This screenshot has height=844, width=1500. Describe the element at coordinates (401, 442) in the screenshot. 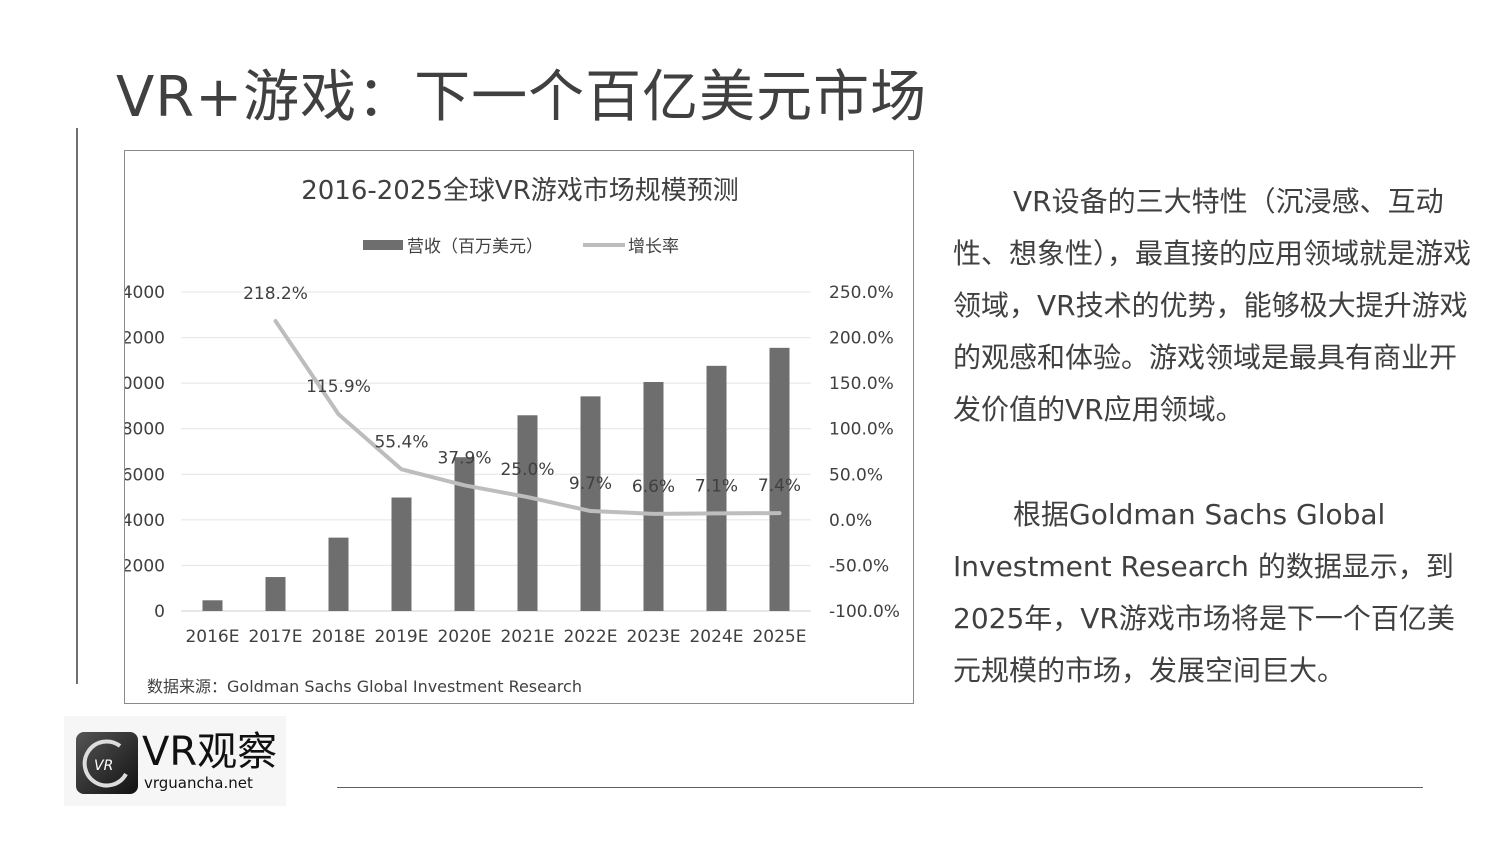

I see `growth-data-label: 55.4%` at that location.